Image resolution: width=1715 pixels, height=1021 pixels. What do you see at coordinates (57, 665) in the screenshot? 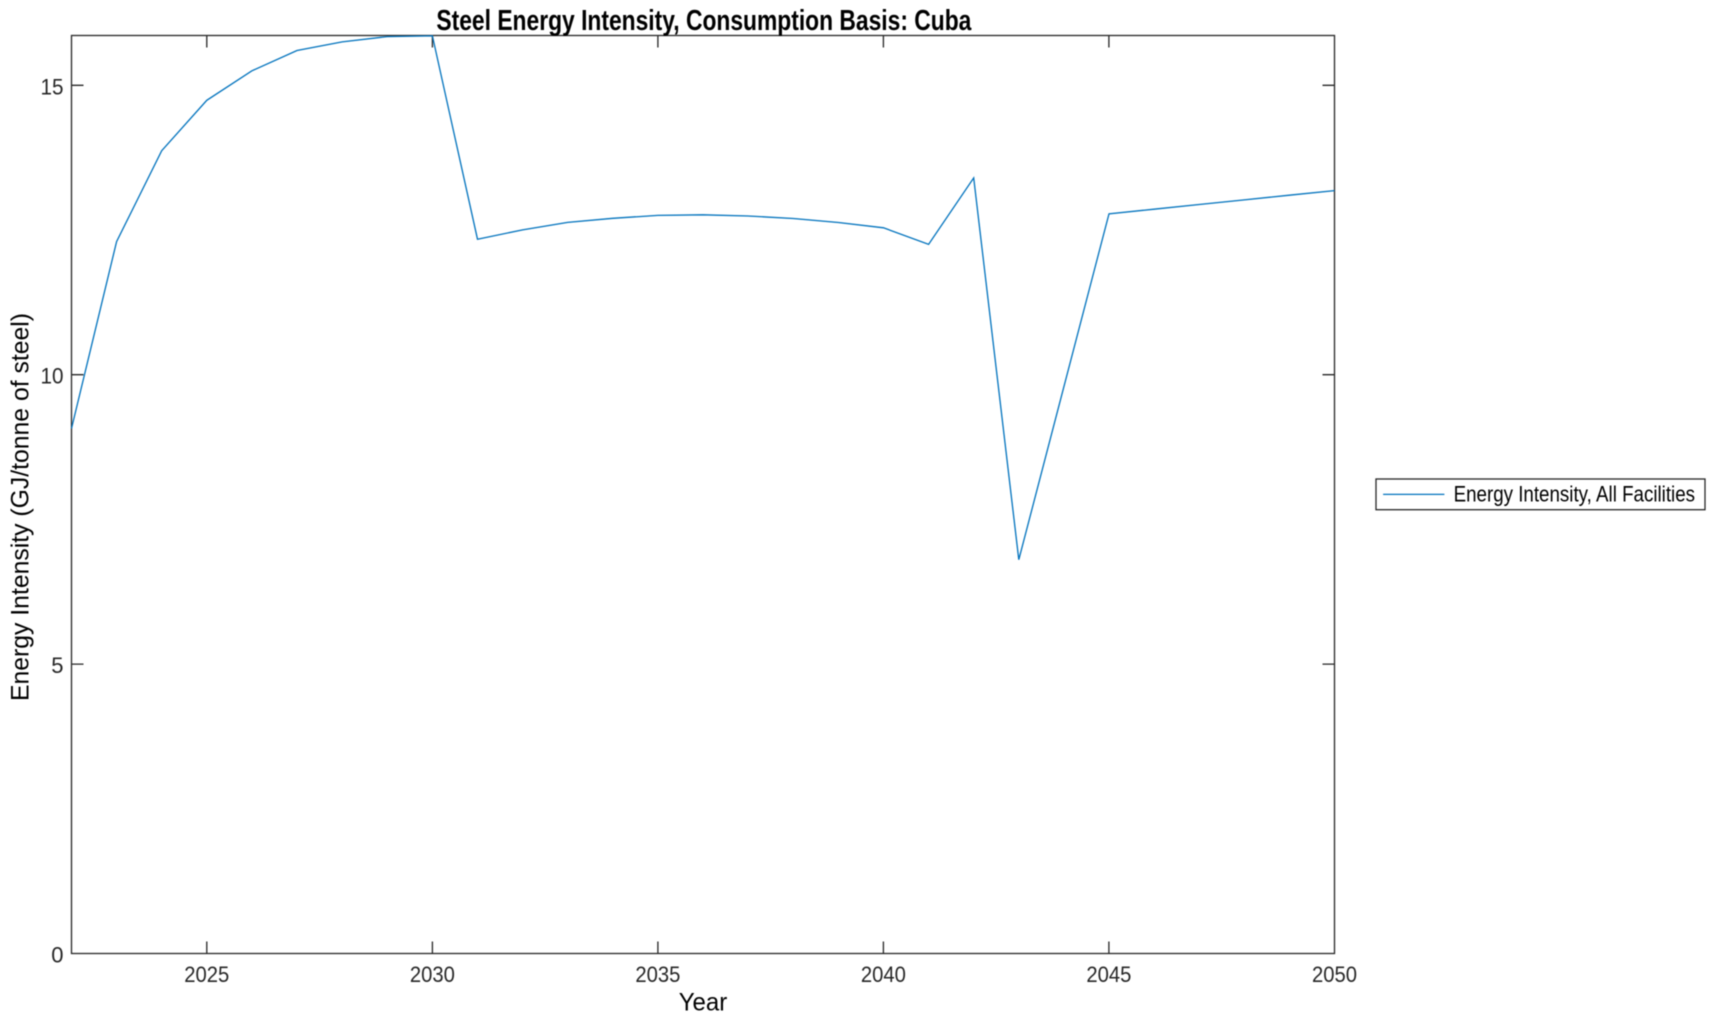
I see `svg-text: 5` at bounding box center [57, 665].